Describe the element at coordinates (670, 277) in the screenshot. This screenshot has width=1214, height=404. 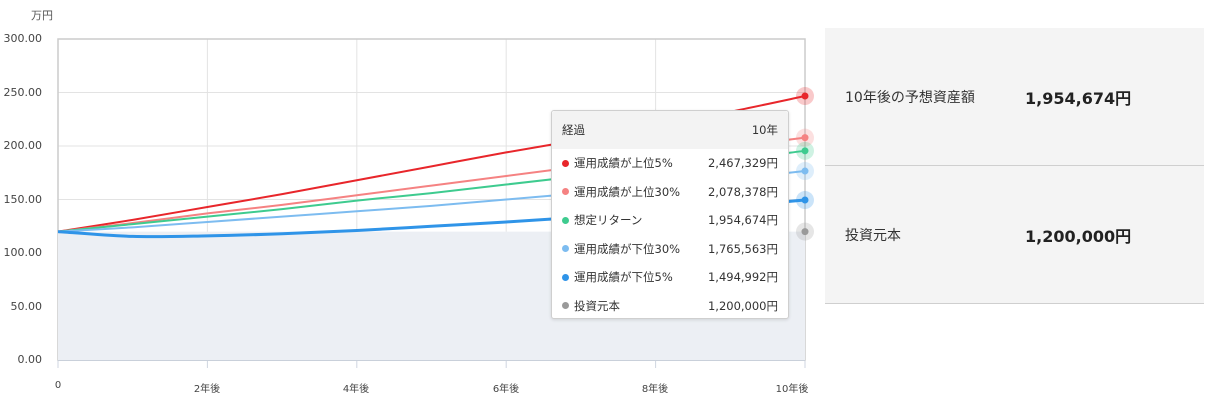
I see `tooltip-row-bottom5: 運用成績が下位5% 1,494,992円` at that location.